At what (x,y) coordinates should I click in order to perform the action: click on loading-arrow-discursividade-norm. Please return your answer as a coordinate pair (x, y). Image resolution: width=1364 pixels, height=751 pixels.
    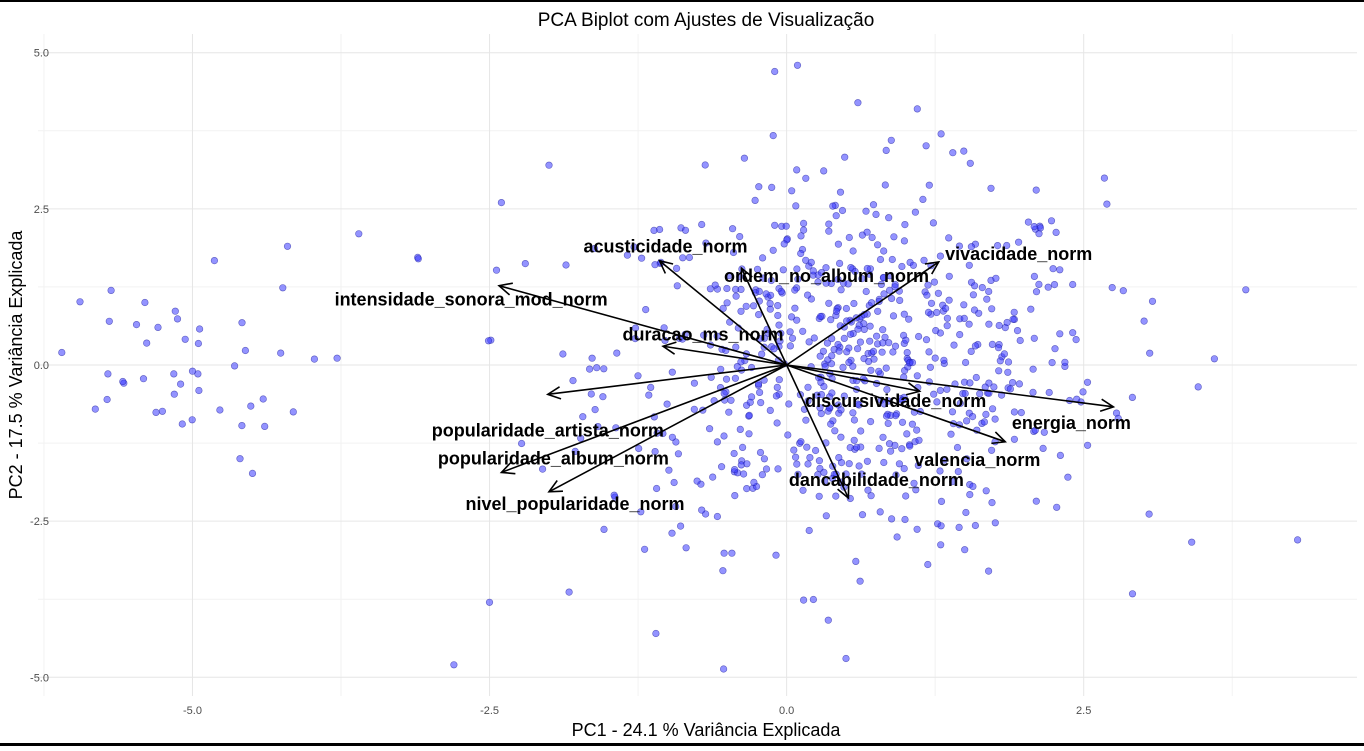
    Looking at the image, I should click on (854, 380).